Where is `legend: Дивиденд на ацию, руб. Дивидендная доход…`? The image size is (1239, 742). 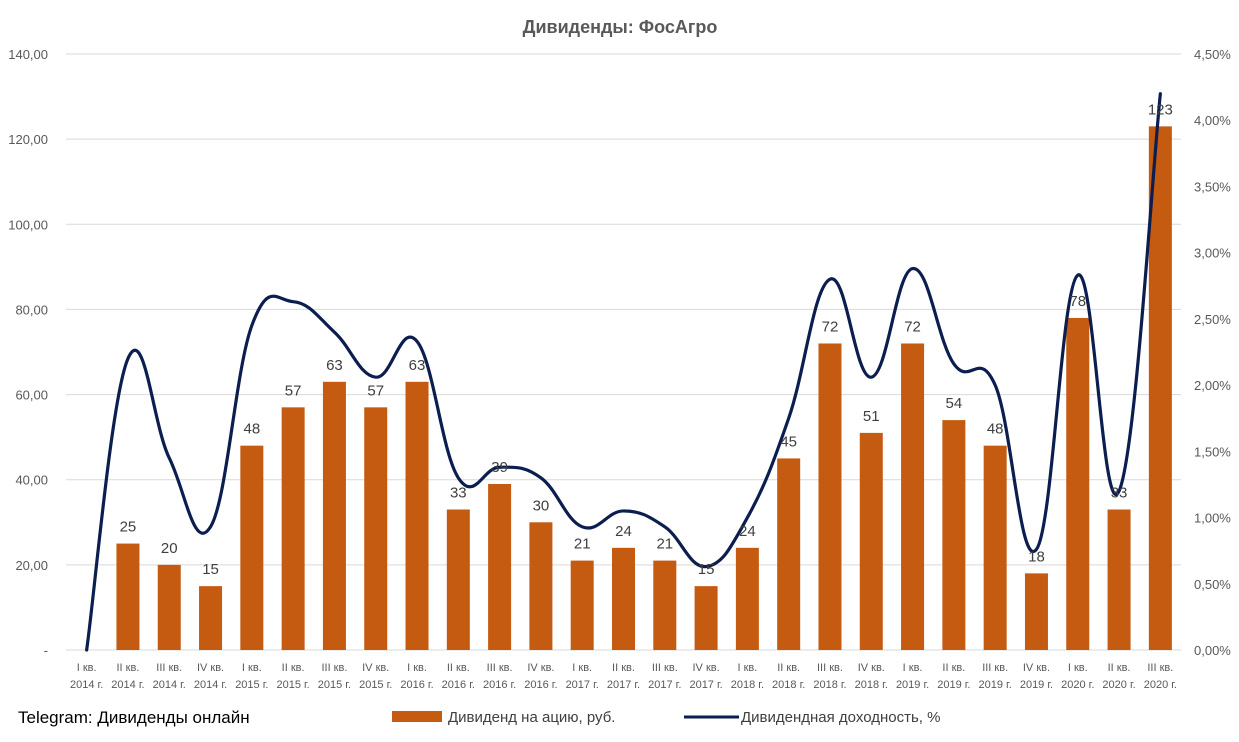 legend: Дивиденд на ацию, руб. Дивидендная доход… is located at coordinates (666, 717).